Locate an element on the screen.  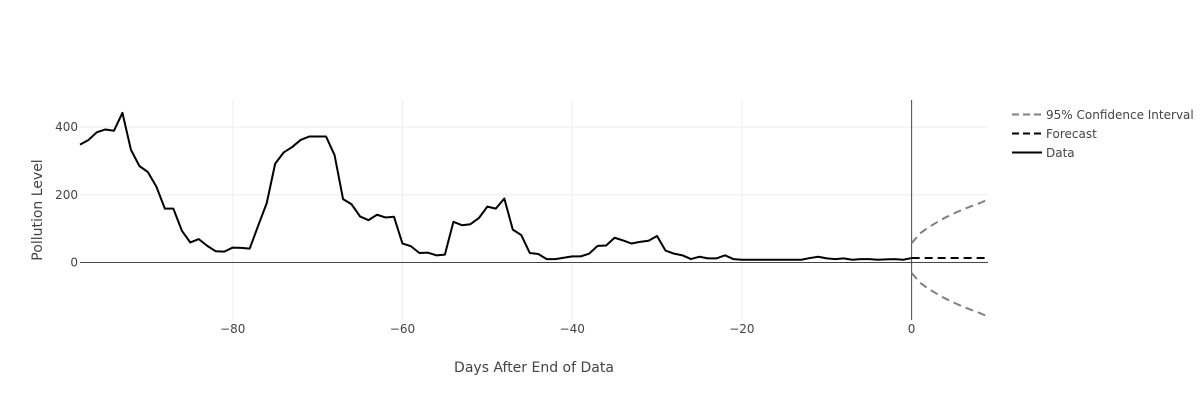
x-tick-label: −40 is located at coordinates (572, 329).